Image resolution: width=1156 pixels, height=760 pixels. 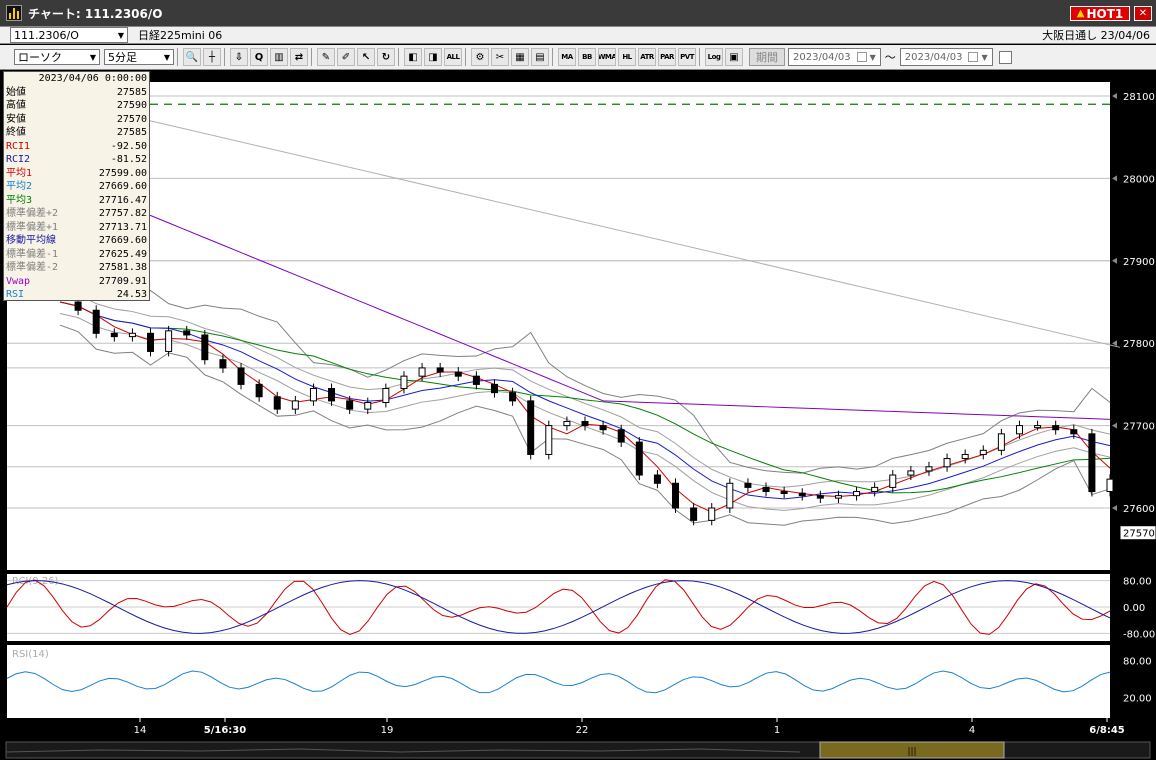 I want to click on bar-chart-icon: ▥, so click(x=279, y=57).